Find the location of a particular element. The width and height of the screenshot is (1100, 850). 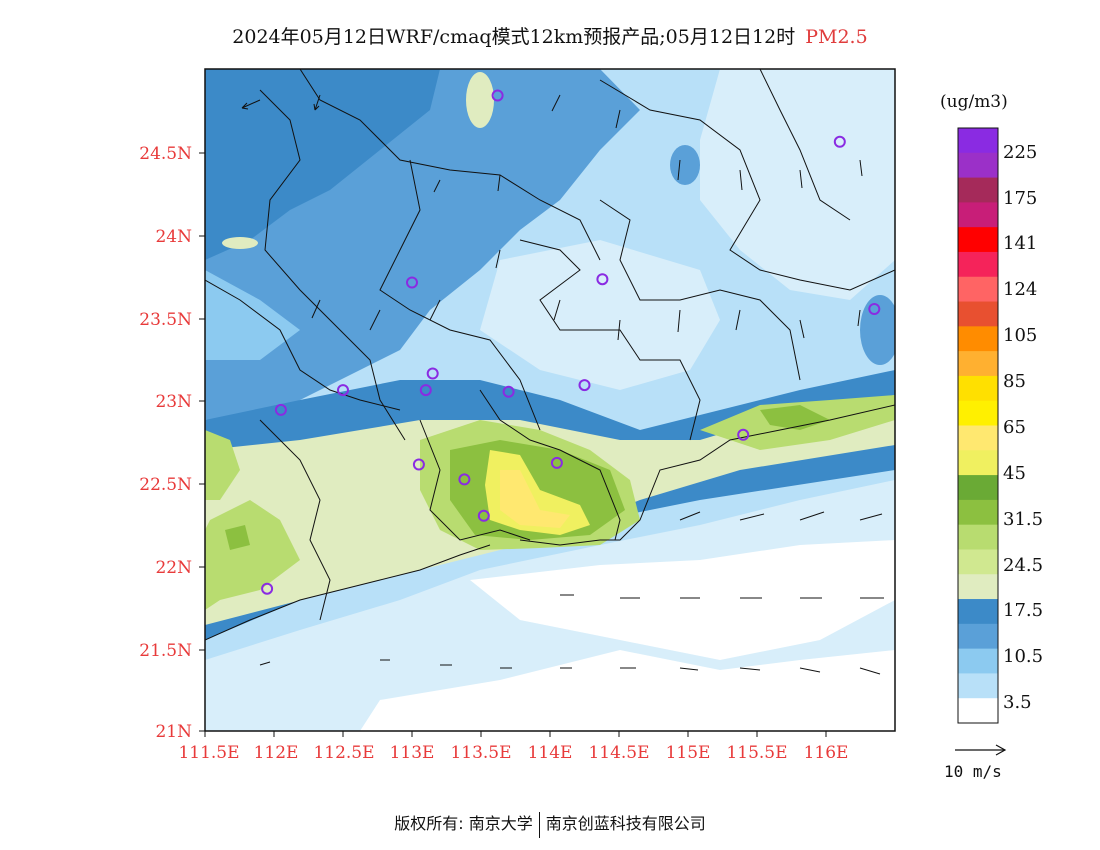

legend-label: 45 is located at coordinates (1014, 473).